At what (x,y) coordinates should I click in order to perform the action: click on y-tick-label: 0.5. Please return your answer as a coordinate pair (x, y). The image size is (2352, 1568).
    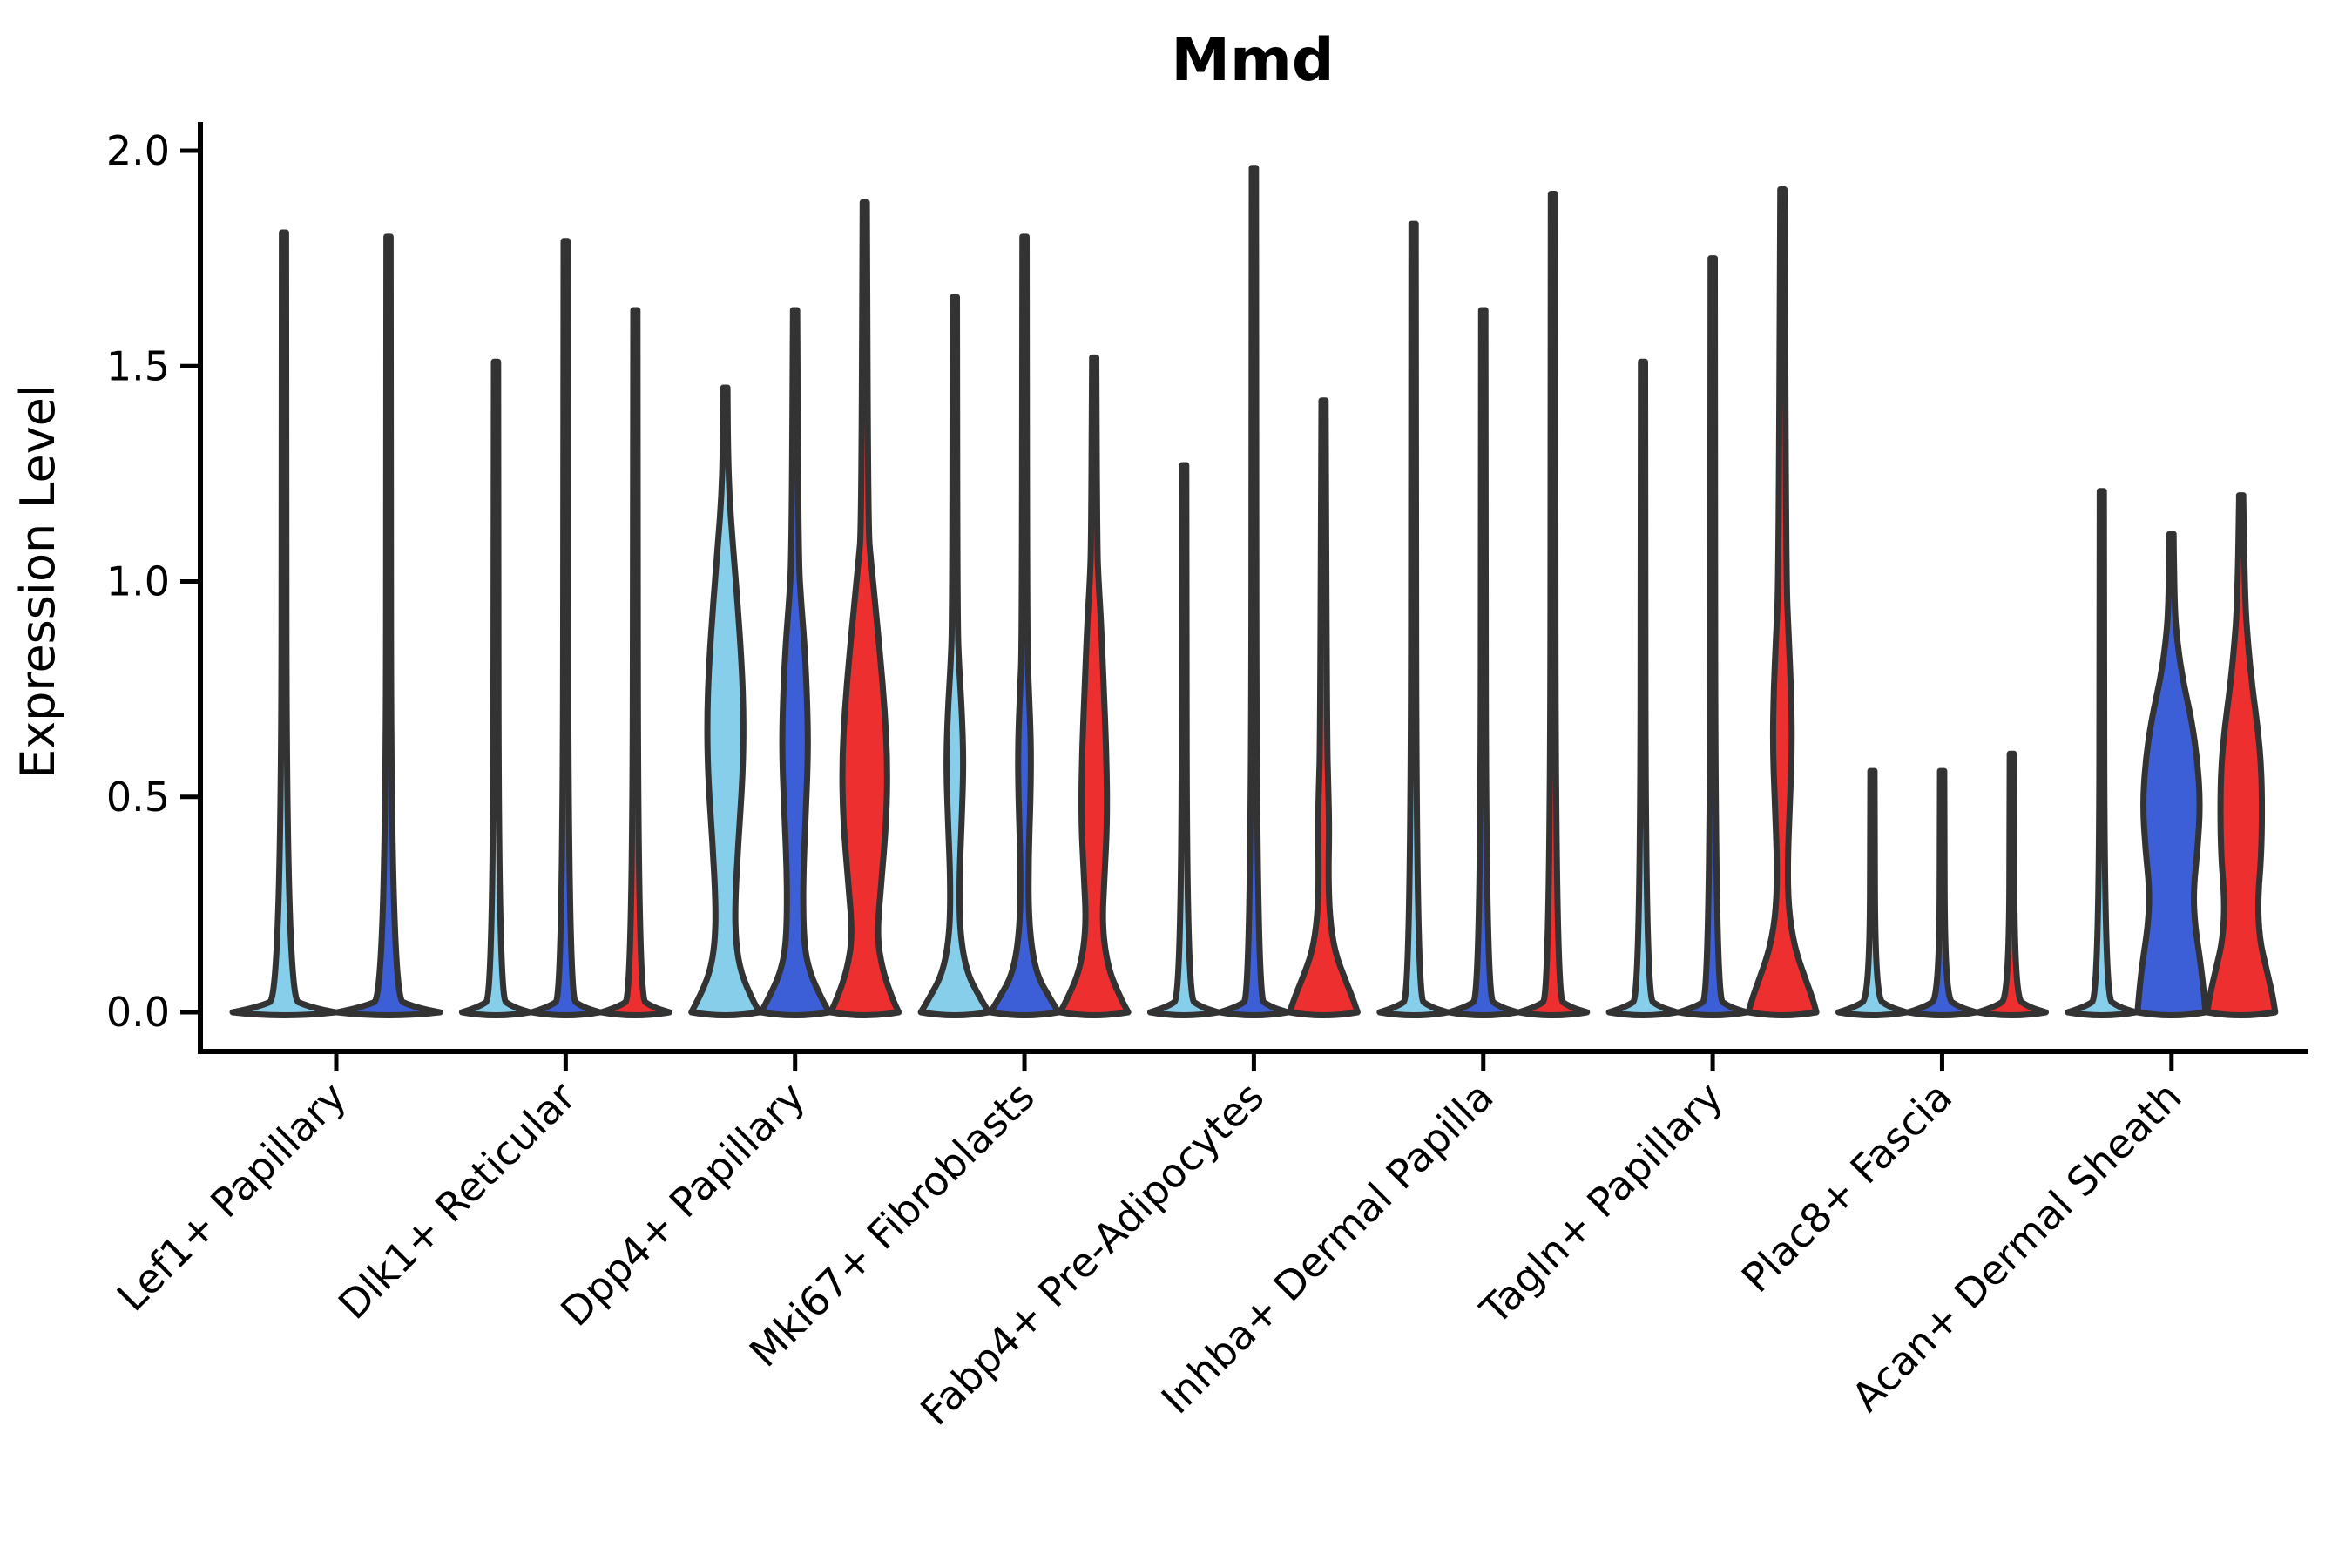
    Looking at the image, I should click on (138, 797).